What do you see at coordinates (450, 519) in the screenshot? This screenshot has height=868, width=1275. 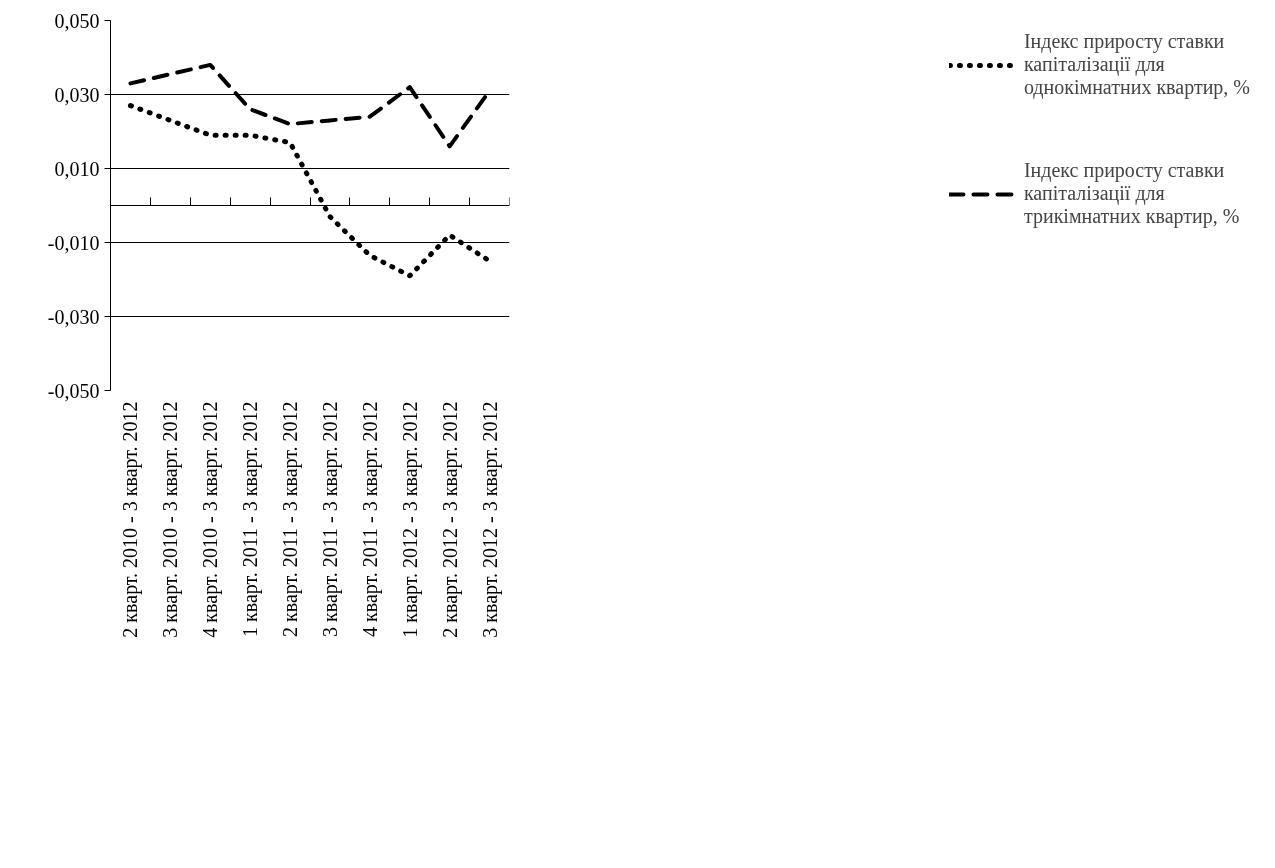 I see `x-tick-label: 2 кварт. 2012 - 3 кварт. 2012` at bounding box center [450, 519].